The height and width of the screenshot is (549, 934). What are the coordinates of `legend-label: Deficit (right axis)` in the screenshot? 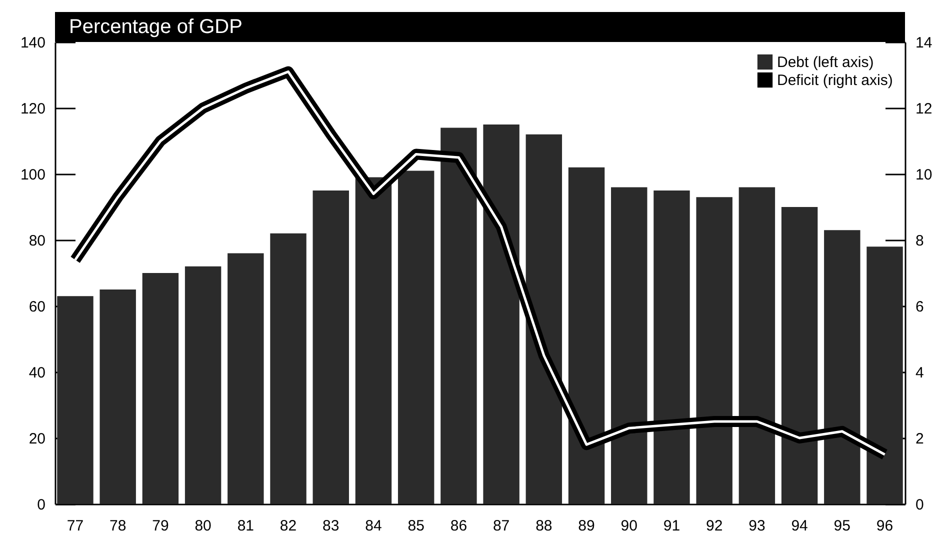 It's located at (835, 80).